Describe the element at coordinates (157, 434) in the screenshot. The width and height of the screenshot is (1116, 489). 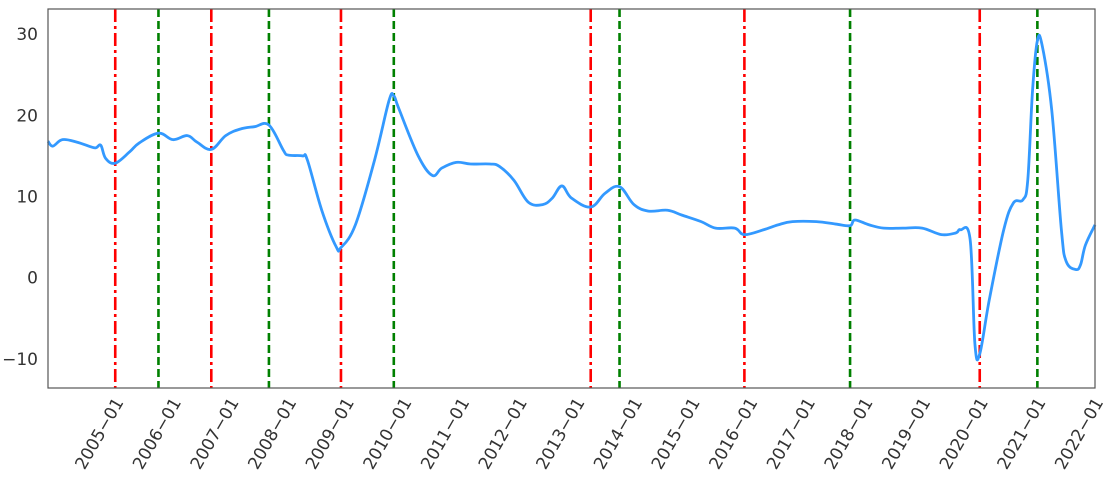
I see `x-tick-label: 2006−01` at that location.